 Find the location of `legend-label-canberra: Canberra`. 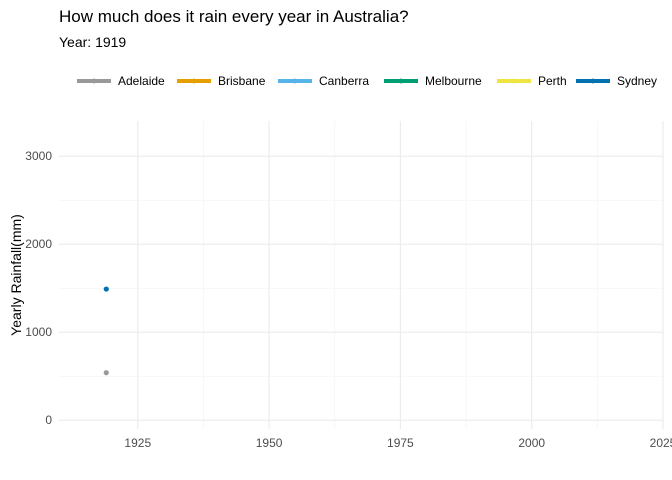

legend-label-canberra: Canberra is located at coordinates (344, 81).